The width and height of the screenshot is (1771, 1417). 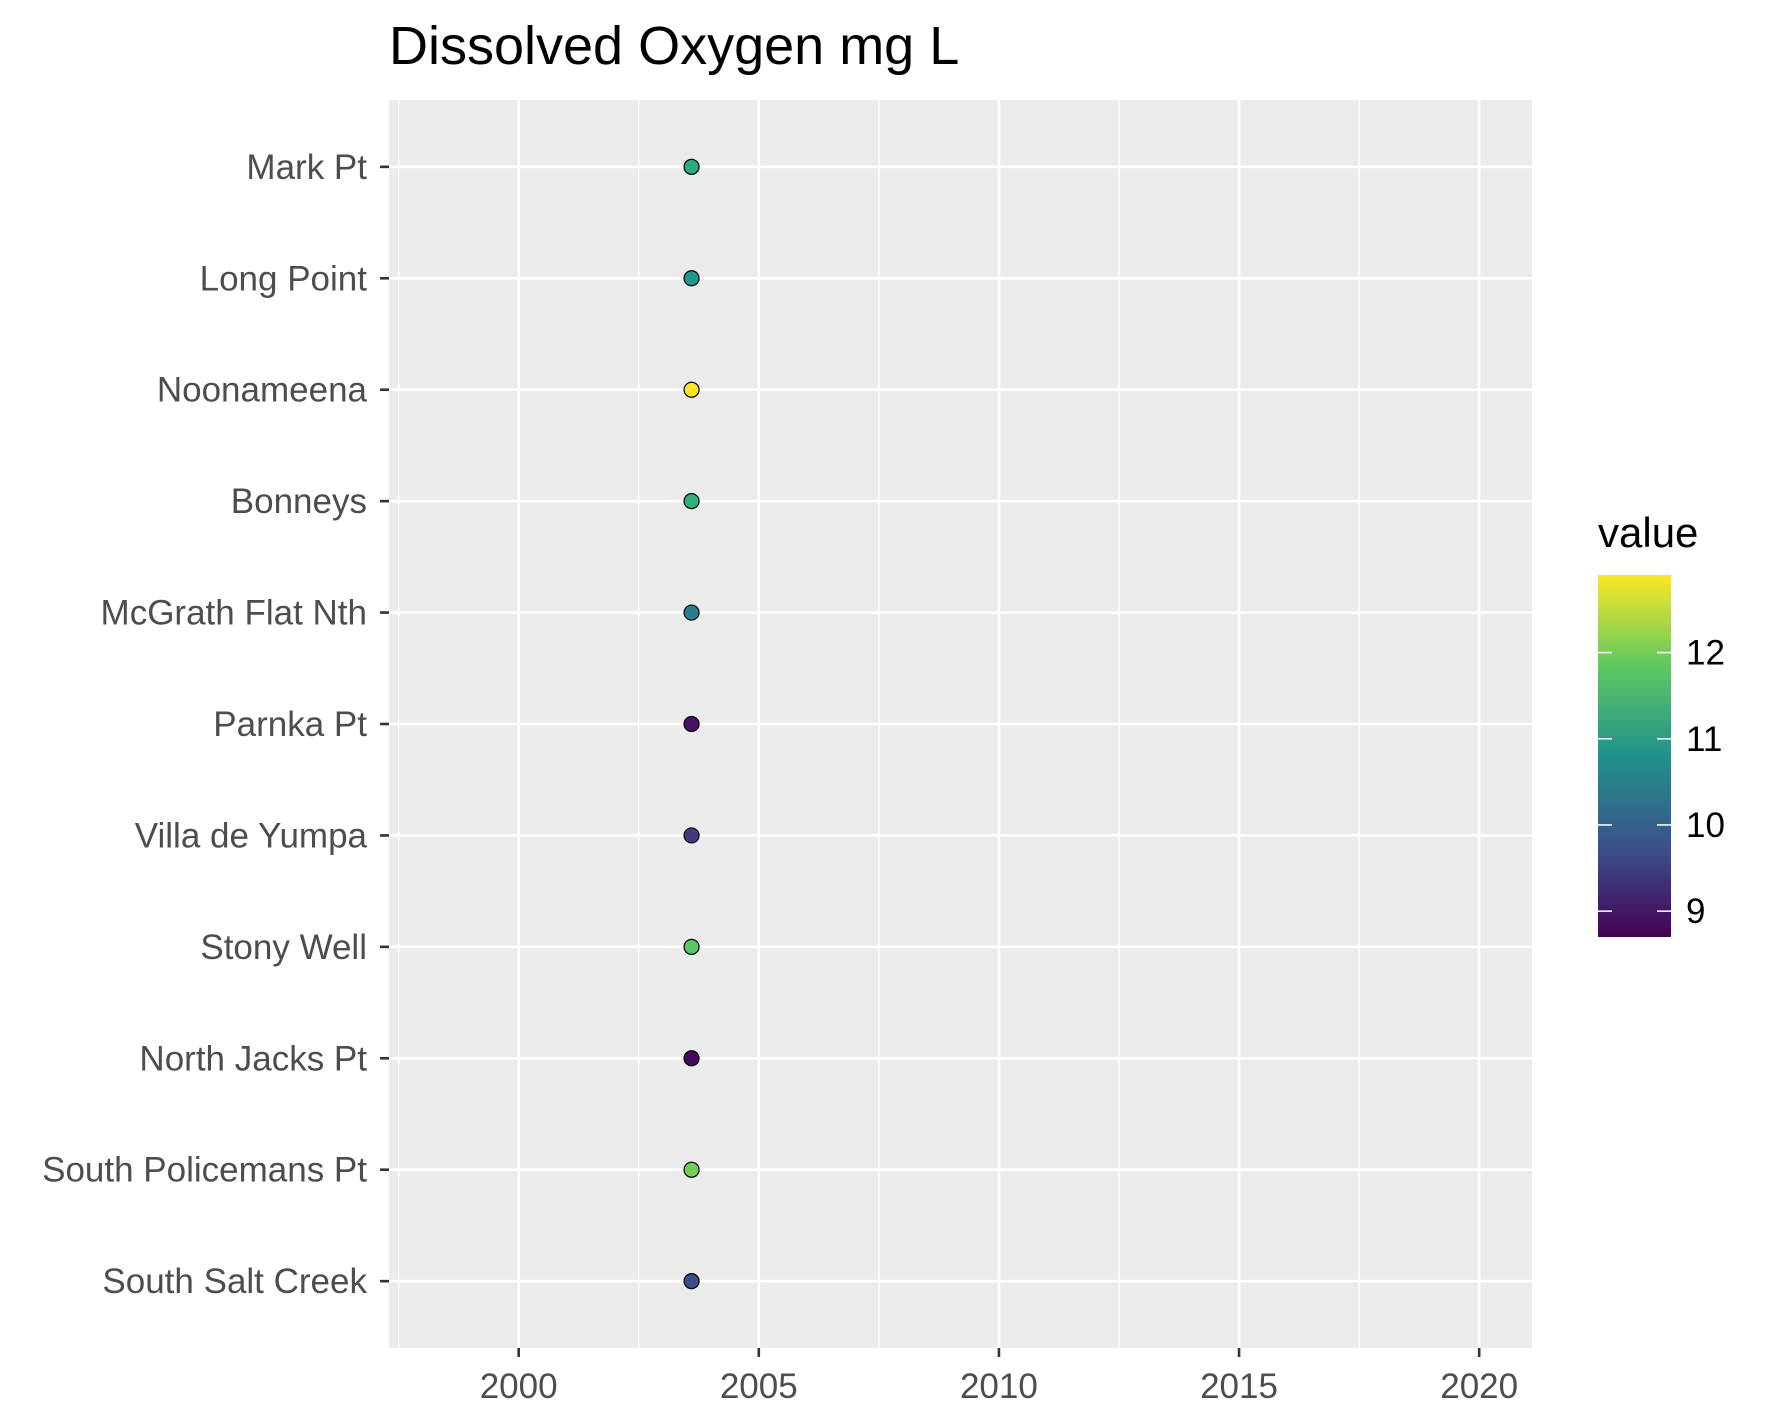 I want to click on color-legend: value 9 10 11 12, so click(x=1661, y=723).